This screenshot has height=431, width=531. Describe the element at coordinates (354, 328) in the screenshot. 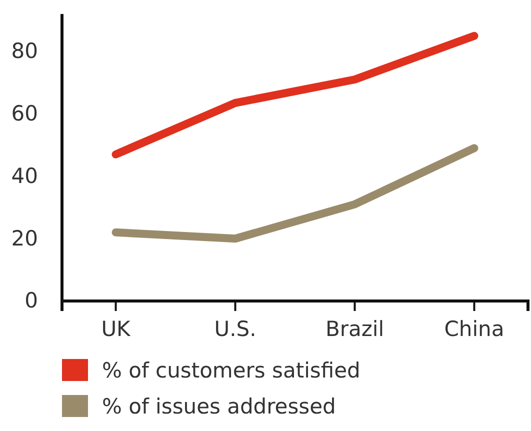

I see `x-tick-label: Brazil` at that location.